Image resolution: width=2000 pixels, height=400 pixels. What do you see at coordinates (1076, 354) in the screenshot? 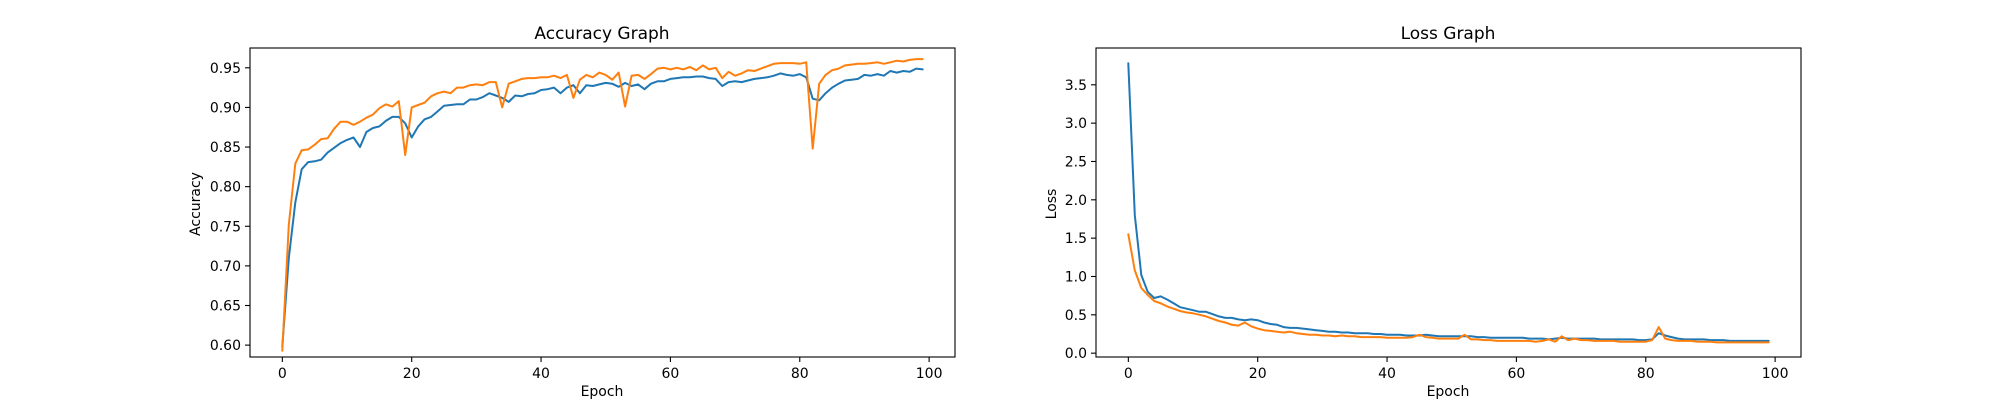
I see `y-tick-label: 0.0` at bounding box center [1076, 354].